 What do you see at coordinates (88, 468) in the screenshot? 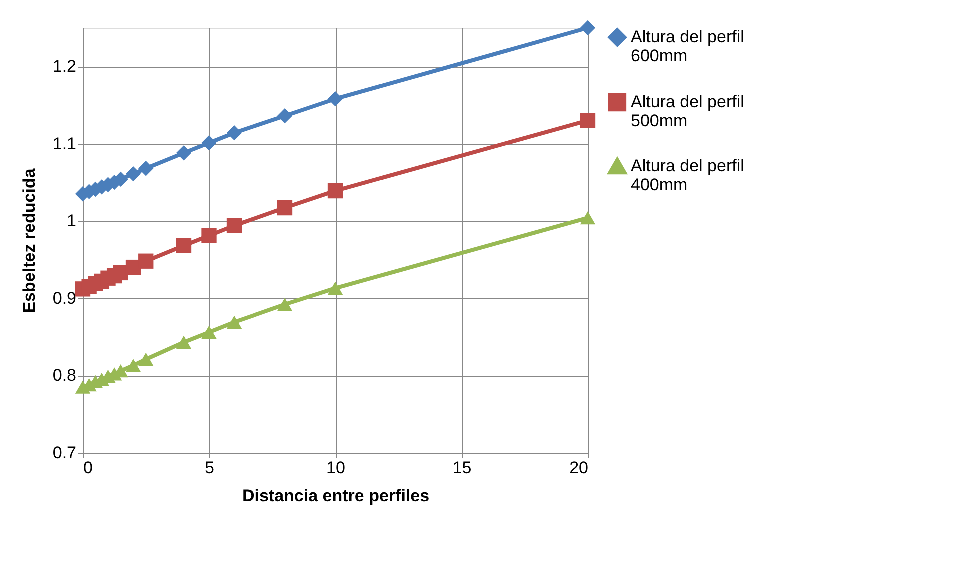
I see `x-tick-label: 0` at bounding box center [88, 468].